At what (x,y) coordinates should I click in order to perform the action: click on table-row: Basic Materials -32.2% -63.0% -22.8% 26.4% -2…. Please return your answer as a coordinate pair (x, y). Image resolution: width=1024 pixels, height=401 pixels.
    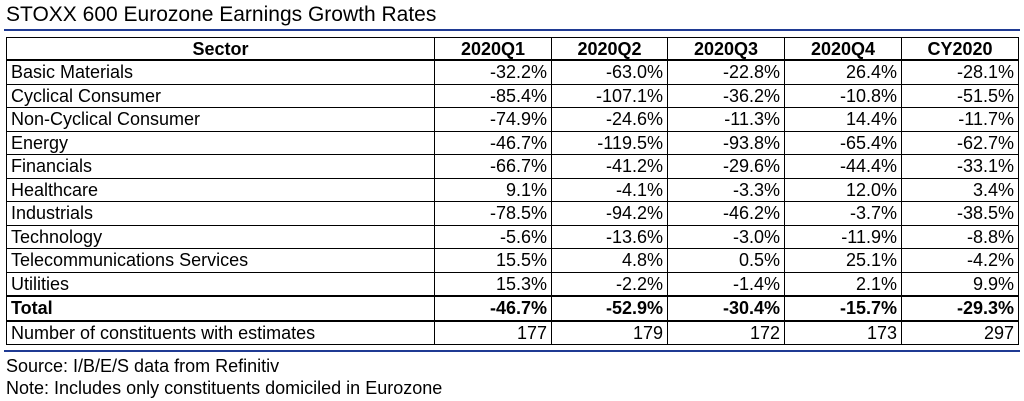
    Looking at the image, I should click on (512, 72).